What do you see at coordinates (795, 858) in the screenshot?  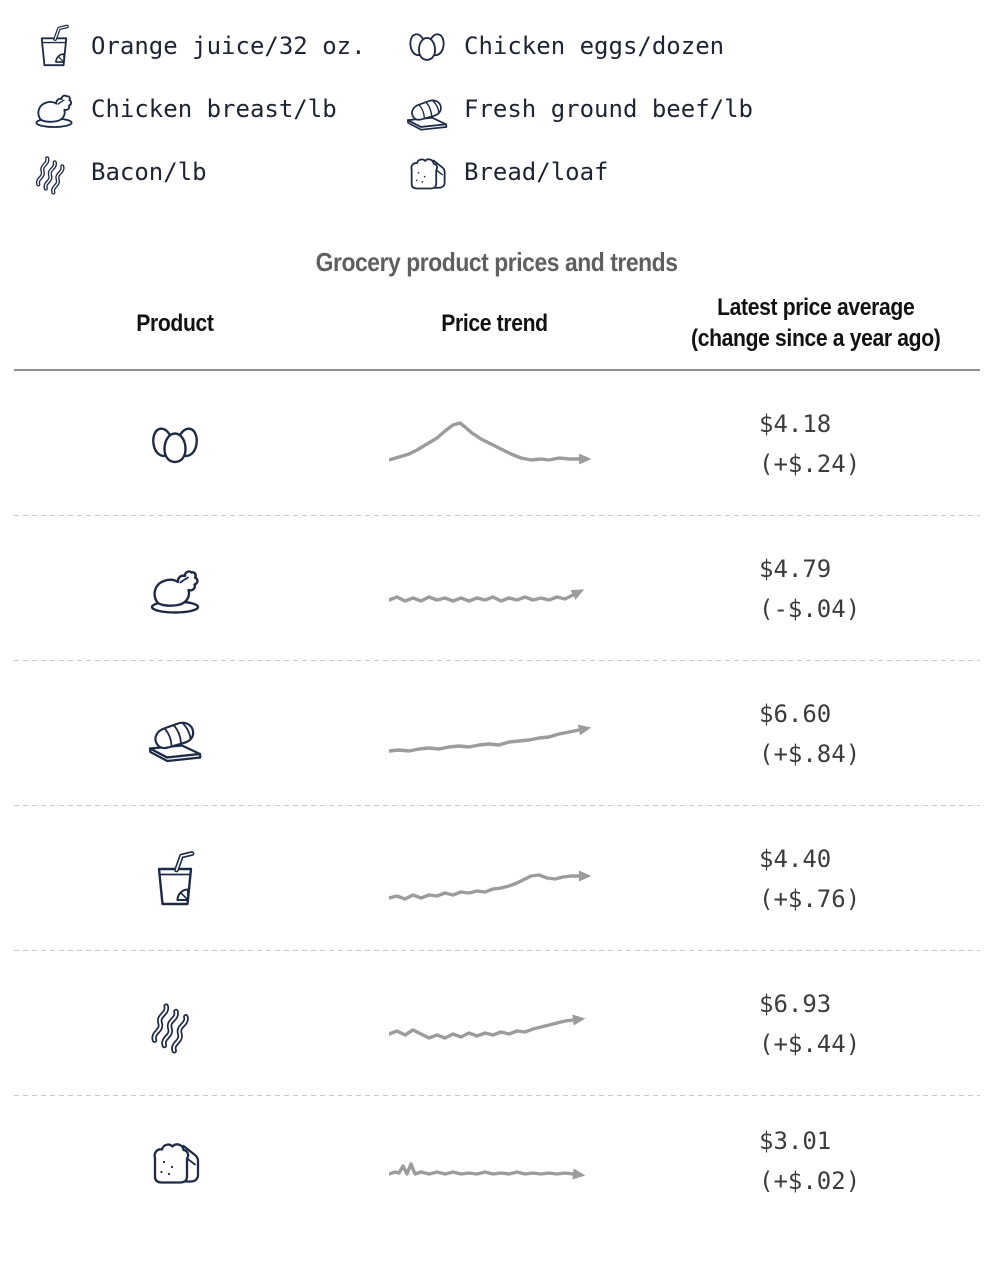 I see `price-value: $4.40` at bounding box center [795, 858].